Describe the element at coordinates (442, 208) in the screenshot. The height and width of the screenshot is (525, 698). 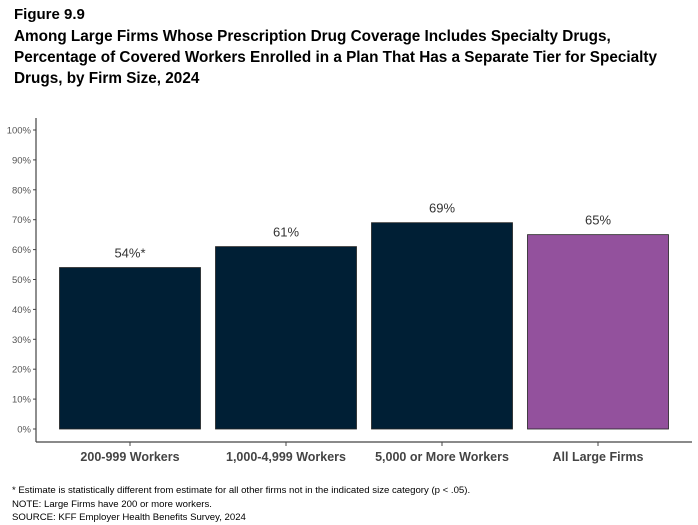
I see `data-label: 69%` at that location.